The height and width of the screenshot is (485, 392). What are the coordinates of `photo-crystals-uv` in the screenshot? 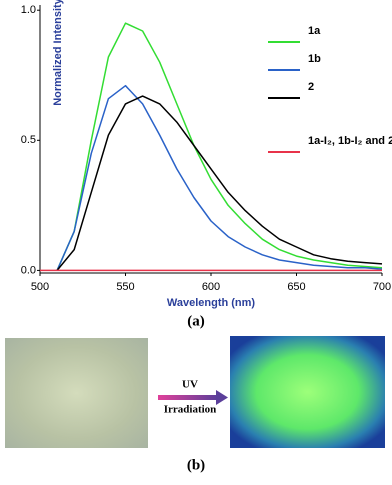 It's located at (307, 392).